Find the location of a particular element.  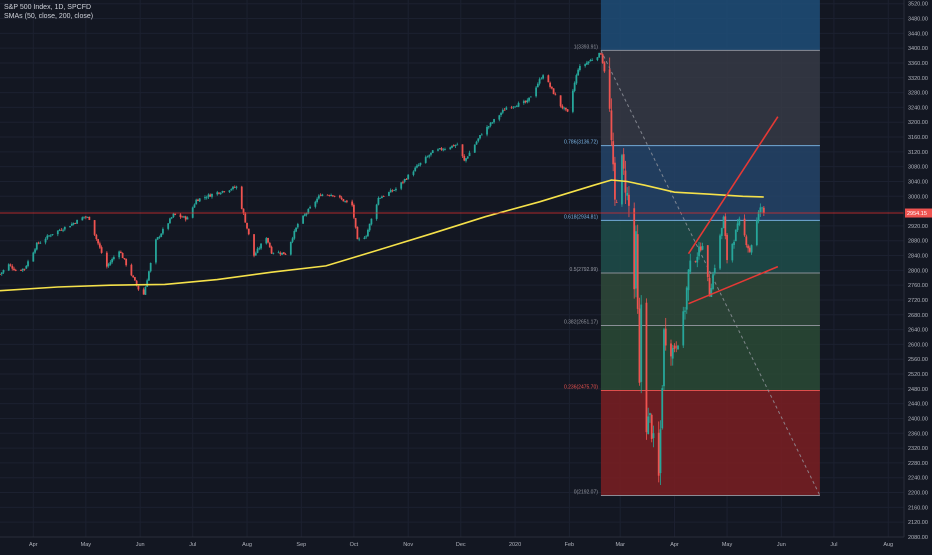

fib-band is located at coordinates (710, 443).